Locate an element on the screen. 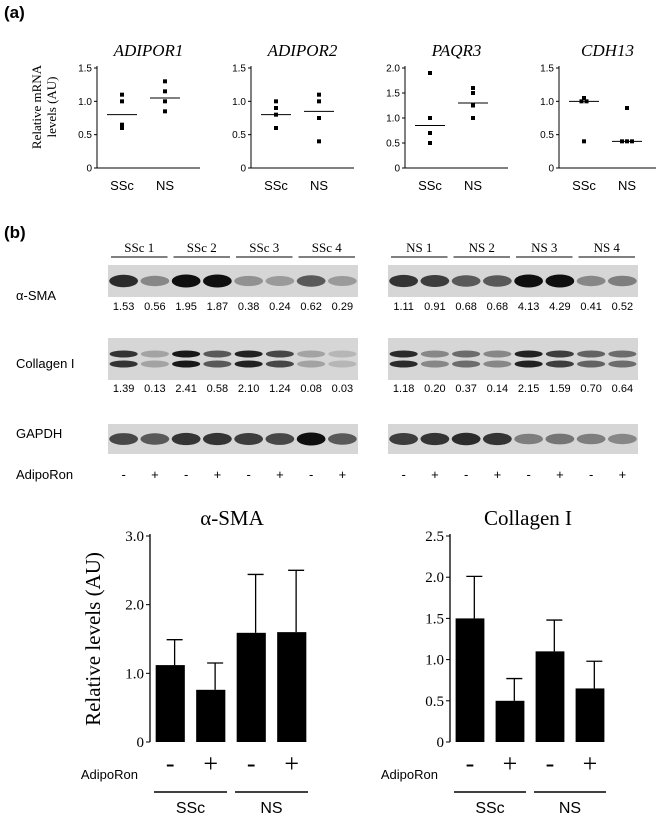 The height and width of the screenshot is (824, 660). lane-label: SSc 2 is located at coordinates (202, 247).